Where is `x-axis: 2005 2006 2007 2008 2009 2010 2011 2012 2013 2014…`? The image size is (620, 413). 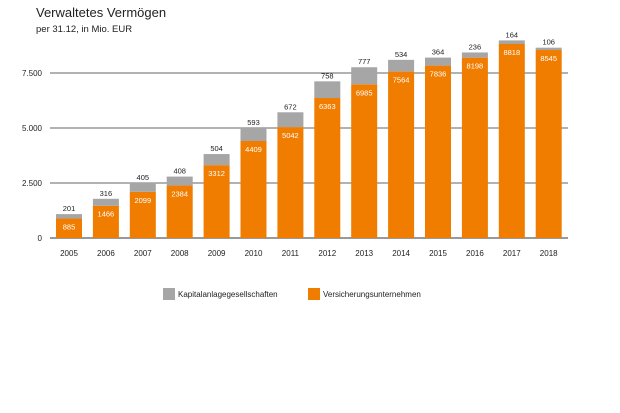 x-axis: 2005 2006 2007 2008 2009 2010 2011 2012 2013 2014… is located at coordinates (309, 253).